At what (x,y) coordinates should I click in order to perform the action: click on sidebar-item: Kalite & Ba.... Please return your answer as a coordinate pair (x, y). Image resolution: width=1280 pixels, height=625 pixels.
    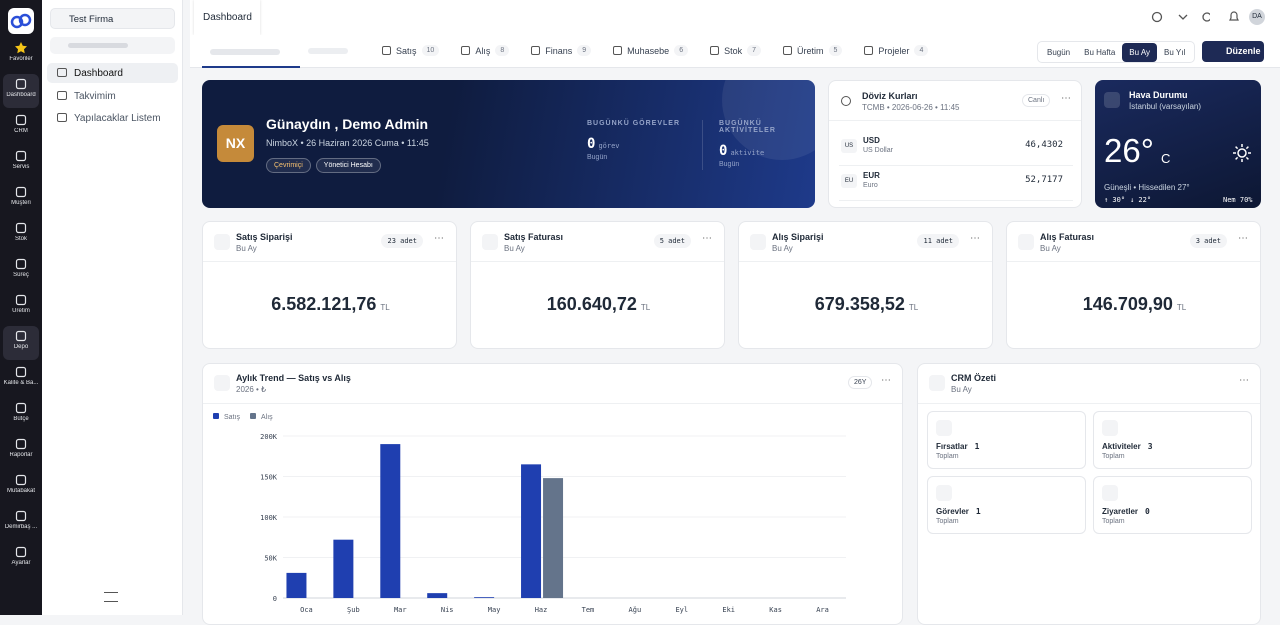
    Looking at the image, I should click on (21, 379).